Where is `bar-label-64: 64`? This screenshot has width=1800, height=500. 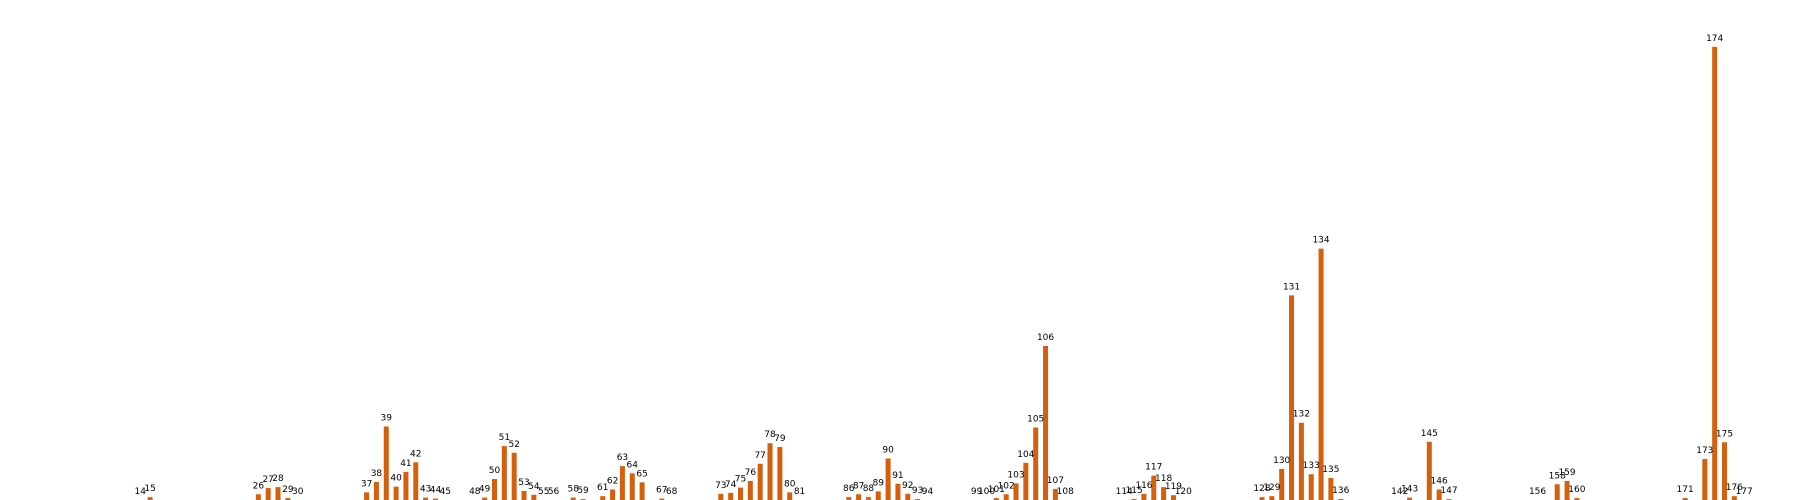 bar-label-64: 64 is located at coordinates (633, 465).